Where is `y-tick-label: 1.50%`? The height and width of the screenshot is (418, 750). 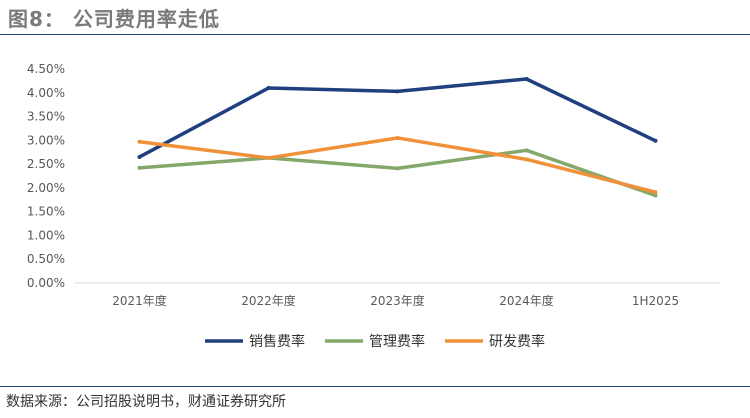 y-tick-label: 1.50% is located at coordinates (46, 212).